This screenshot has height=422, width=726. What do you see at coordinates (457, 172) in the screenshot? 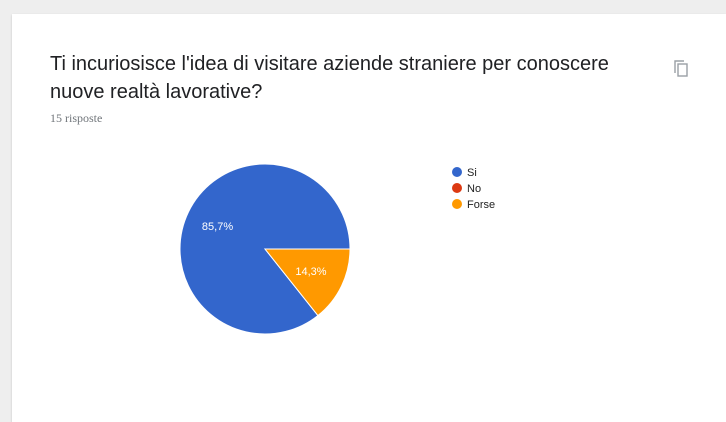
I see `legend-marker-si` at bounding box center [457, 172].